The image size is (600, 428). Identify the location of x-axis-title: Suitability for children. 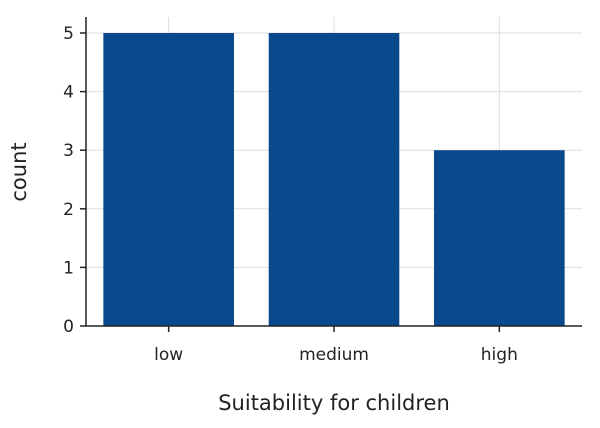
(334, 403).